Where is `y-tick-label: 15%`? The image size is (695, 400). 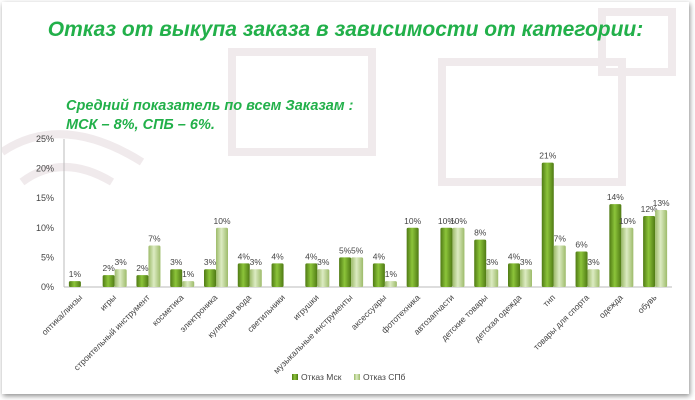 y-tick-label: 15% is located at coordinates (45, 198).